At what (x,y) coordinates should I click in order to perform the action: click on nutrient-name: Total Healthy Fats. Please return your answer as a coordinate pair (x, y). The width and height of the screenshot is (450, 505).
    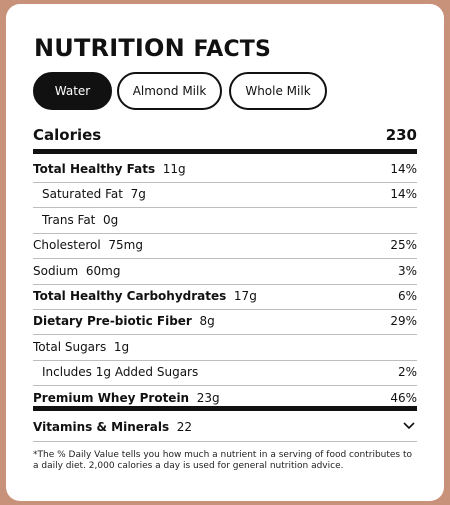
    Looking at the image, I should click on (94, 169).